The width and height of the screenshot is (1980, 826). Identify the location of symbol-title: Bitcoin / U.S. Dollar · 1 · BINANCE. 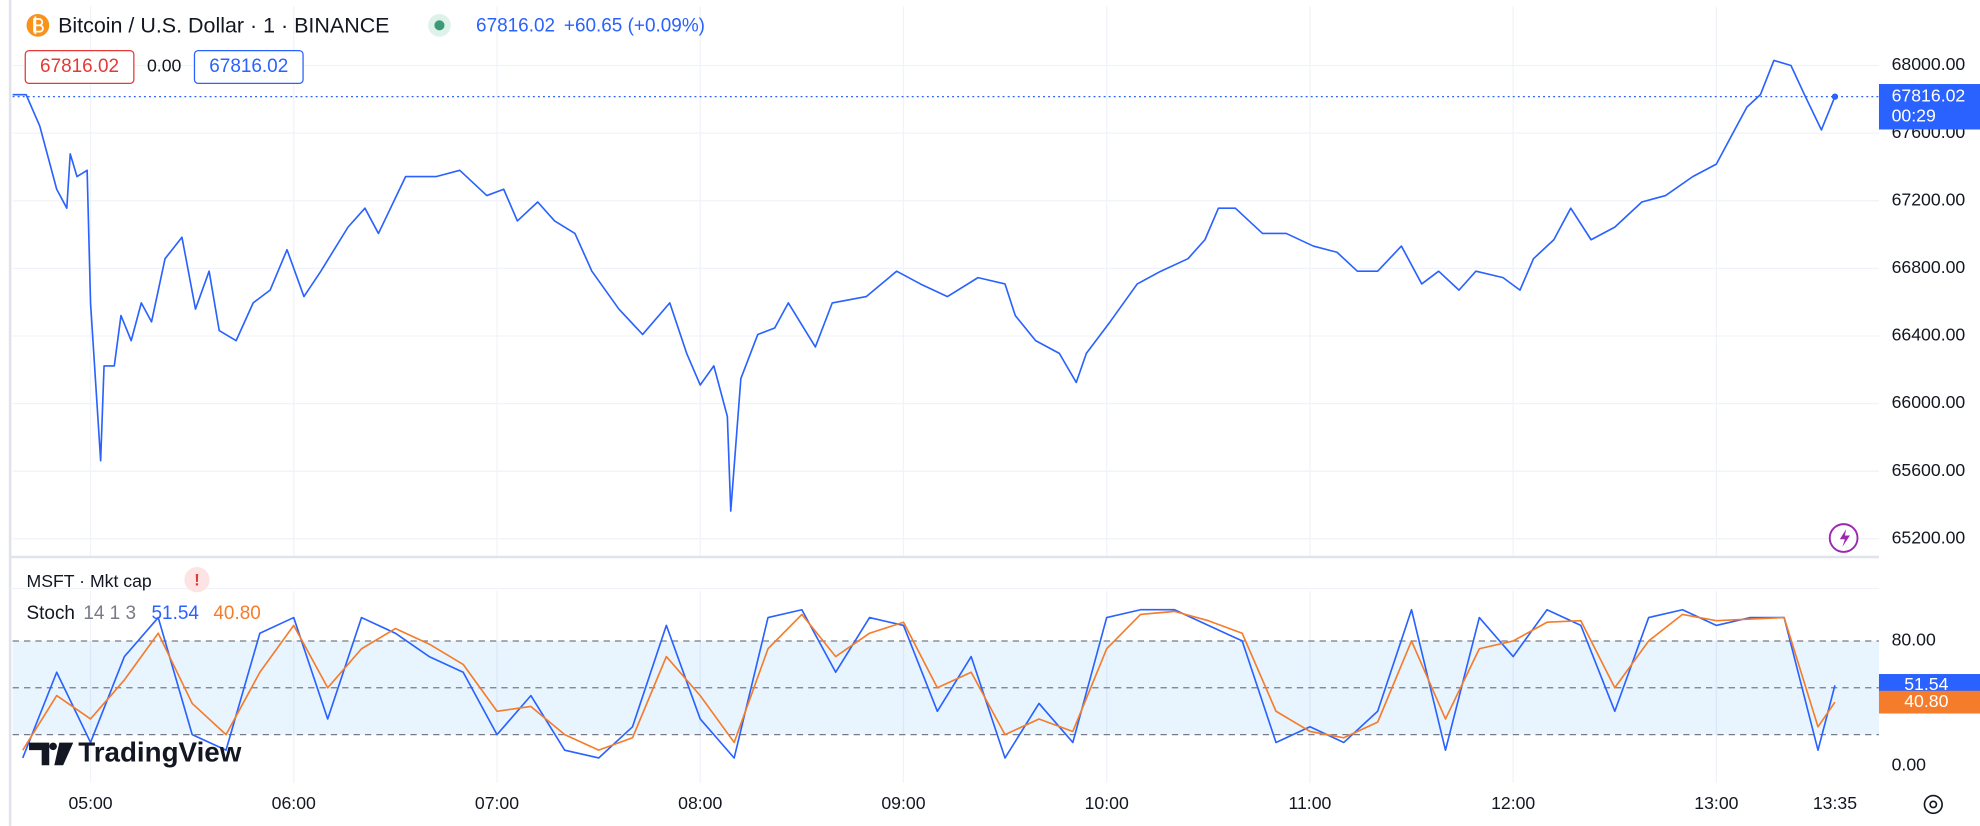
(223, 25).